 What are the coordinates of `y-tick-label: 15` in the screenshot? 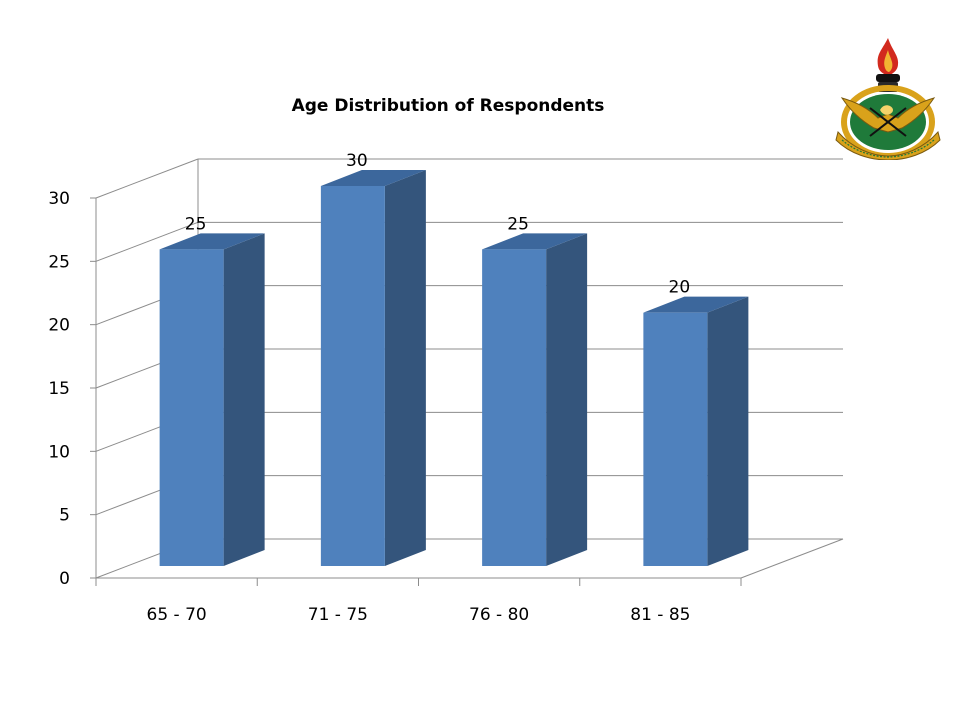 It's located at (59, 389).